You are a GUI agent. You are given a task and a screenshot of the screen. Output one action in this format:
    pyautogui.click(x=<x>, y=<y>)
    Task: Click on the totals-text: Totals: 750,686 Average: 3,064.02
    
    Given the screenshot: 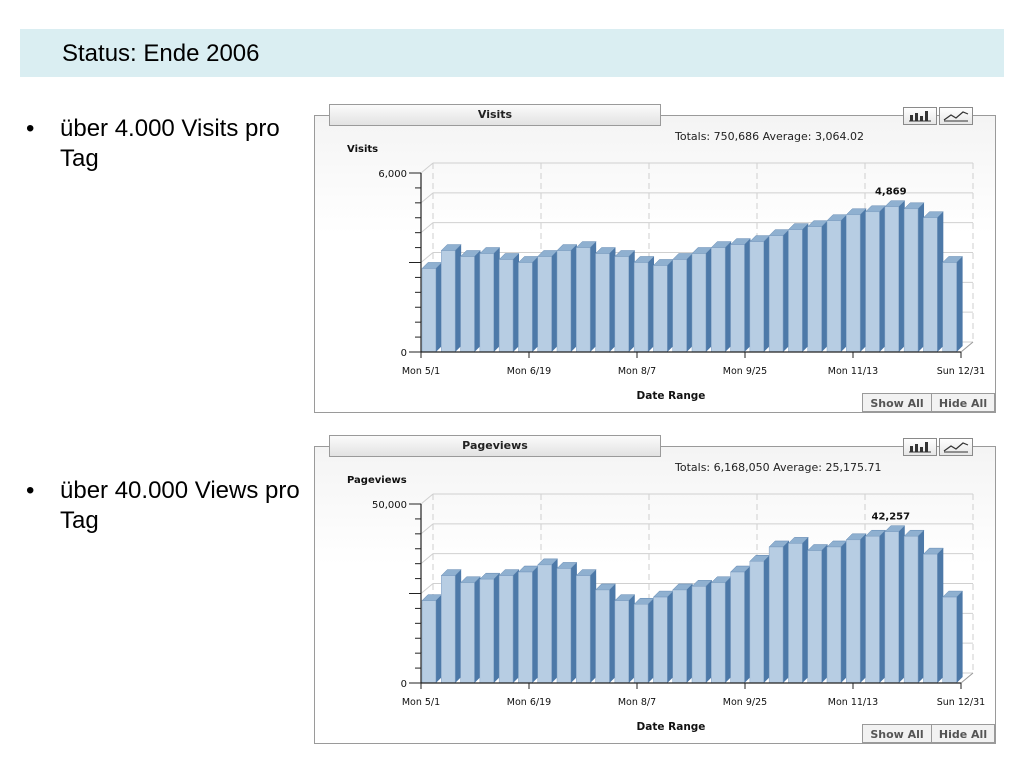 What is the action you would take?
    pyautogui.click(x=769, y=136)
    